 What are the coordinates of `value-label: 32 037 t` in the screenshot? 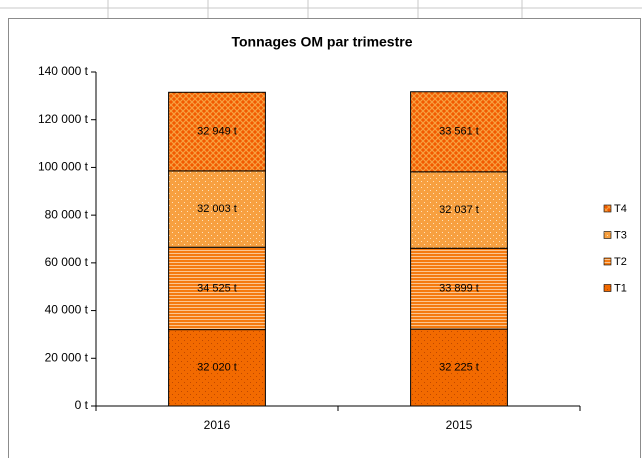 It's located at (459, 210).